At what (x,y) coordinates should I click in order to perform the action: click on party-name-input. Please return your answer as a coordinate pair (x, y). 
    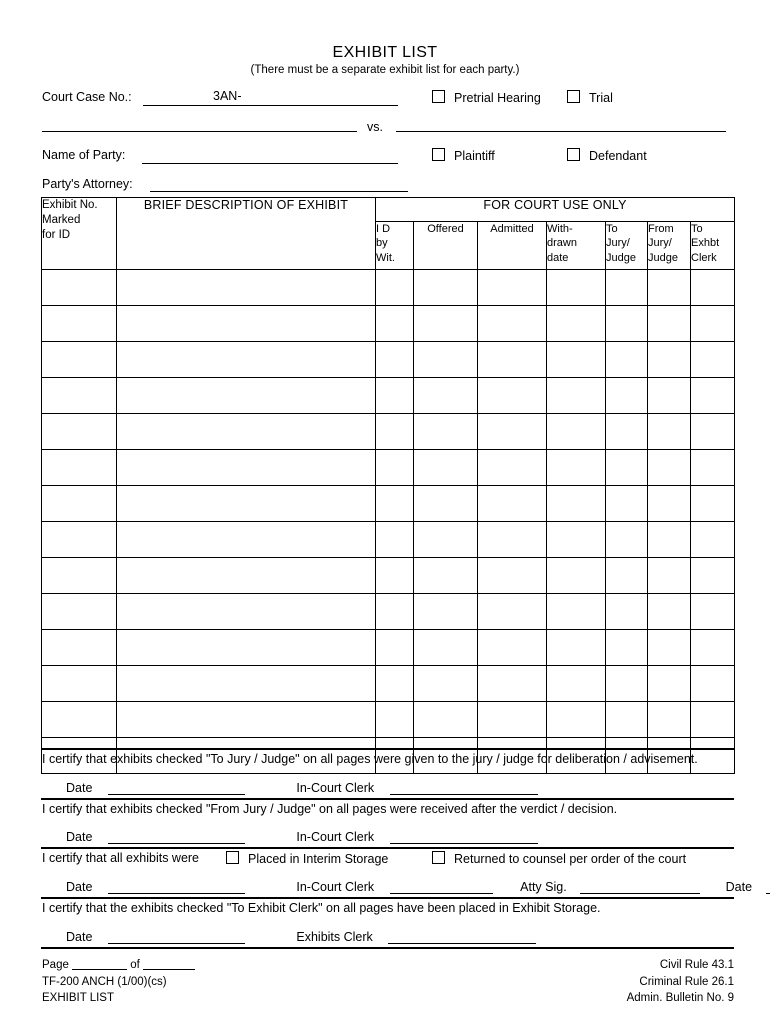
    Looking at the image, I should click on (270, 163).